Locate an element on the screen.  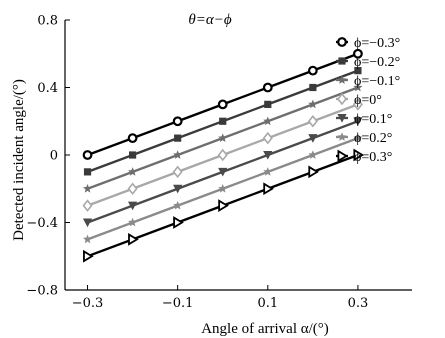
x-axis-title: Angle of arrival α/(°) is located at coordinates (265, 329).